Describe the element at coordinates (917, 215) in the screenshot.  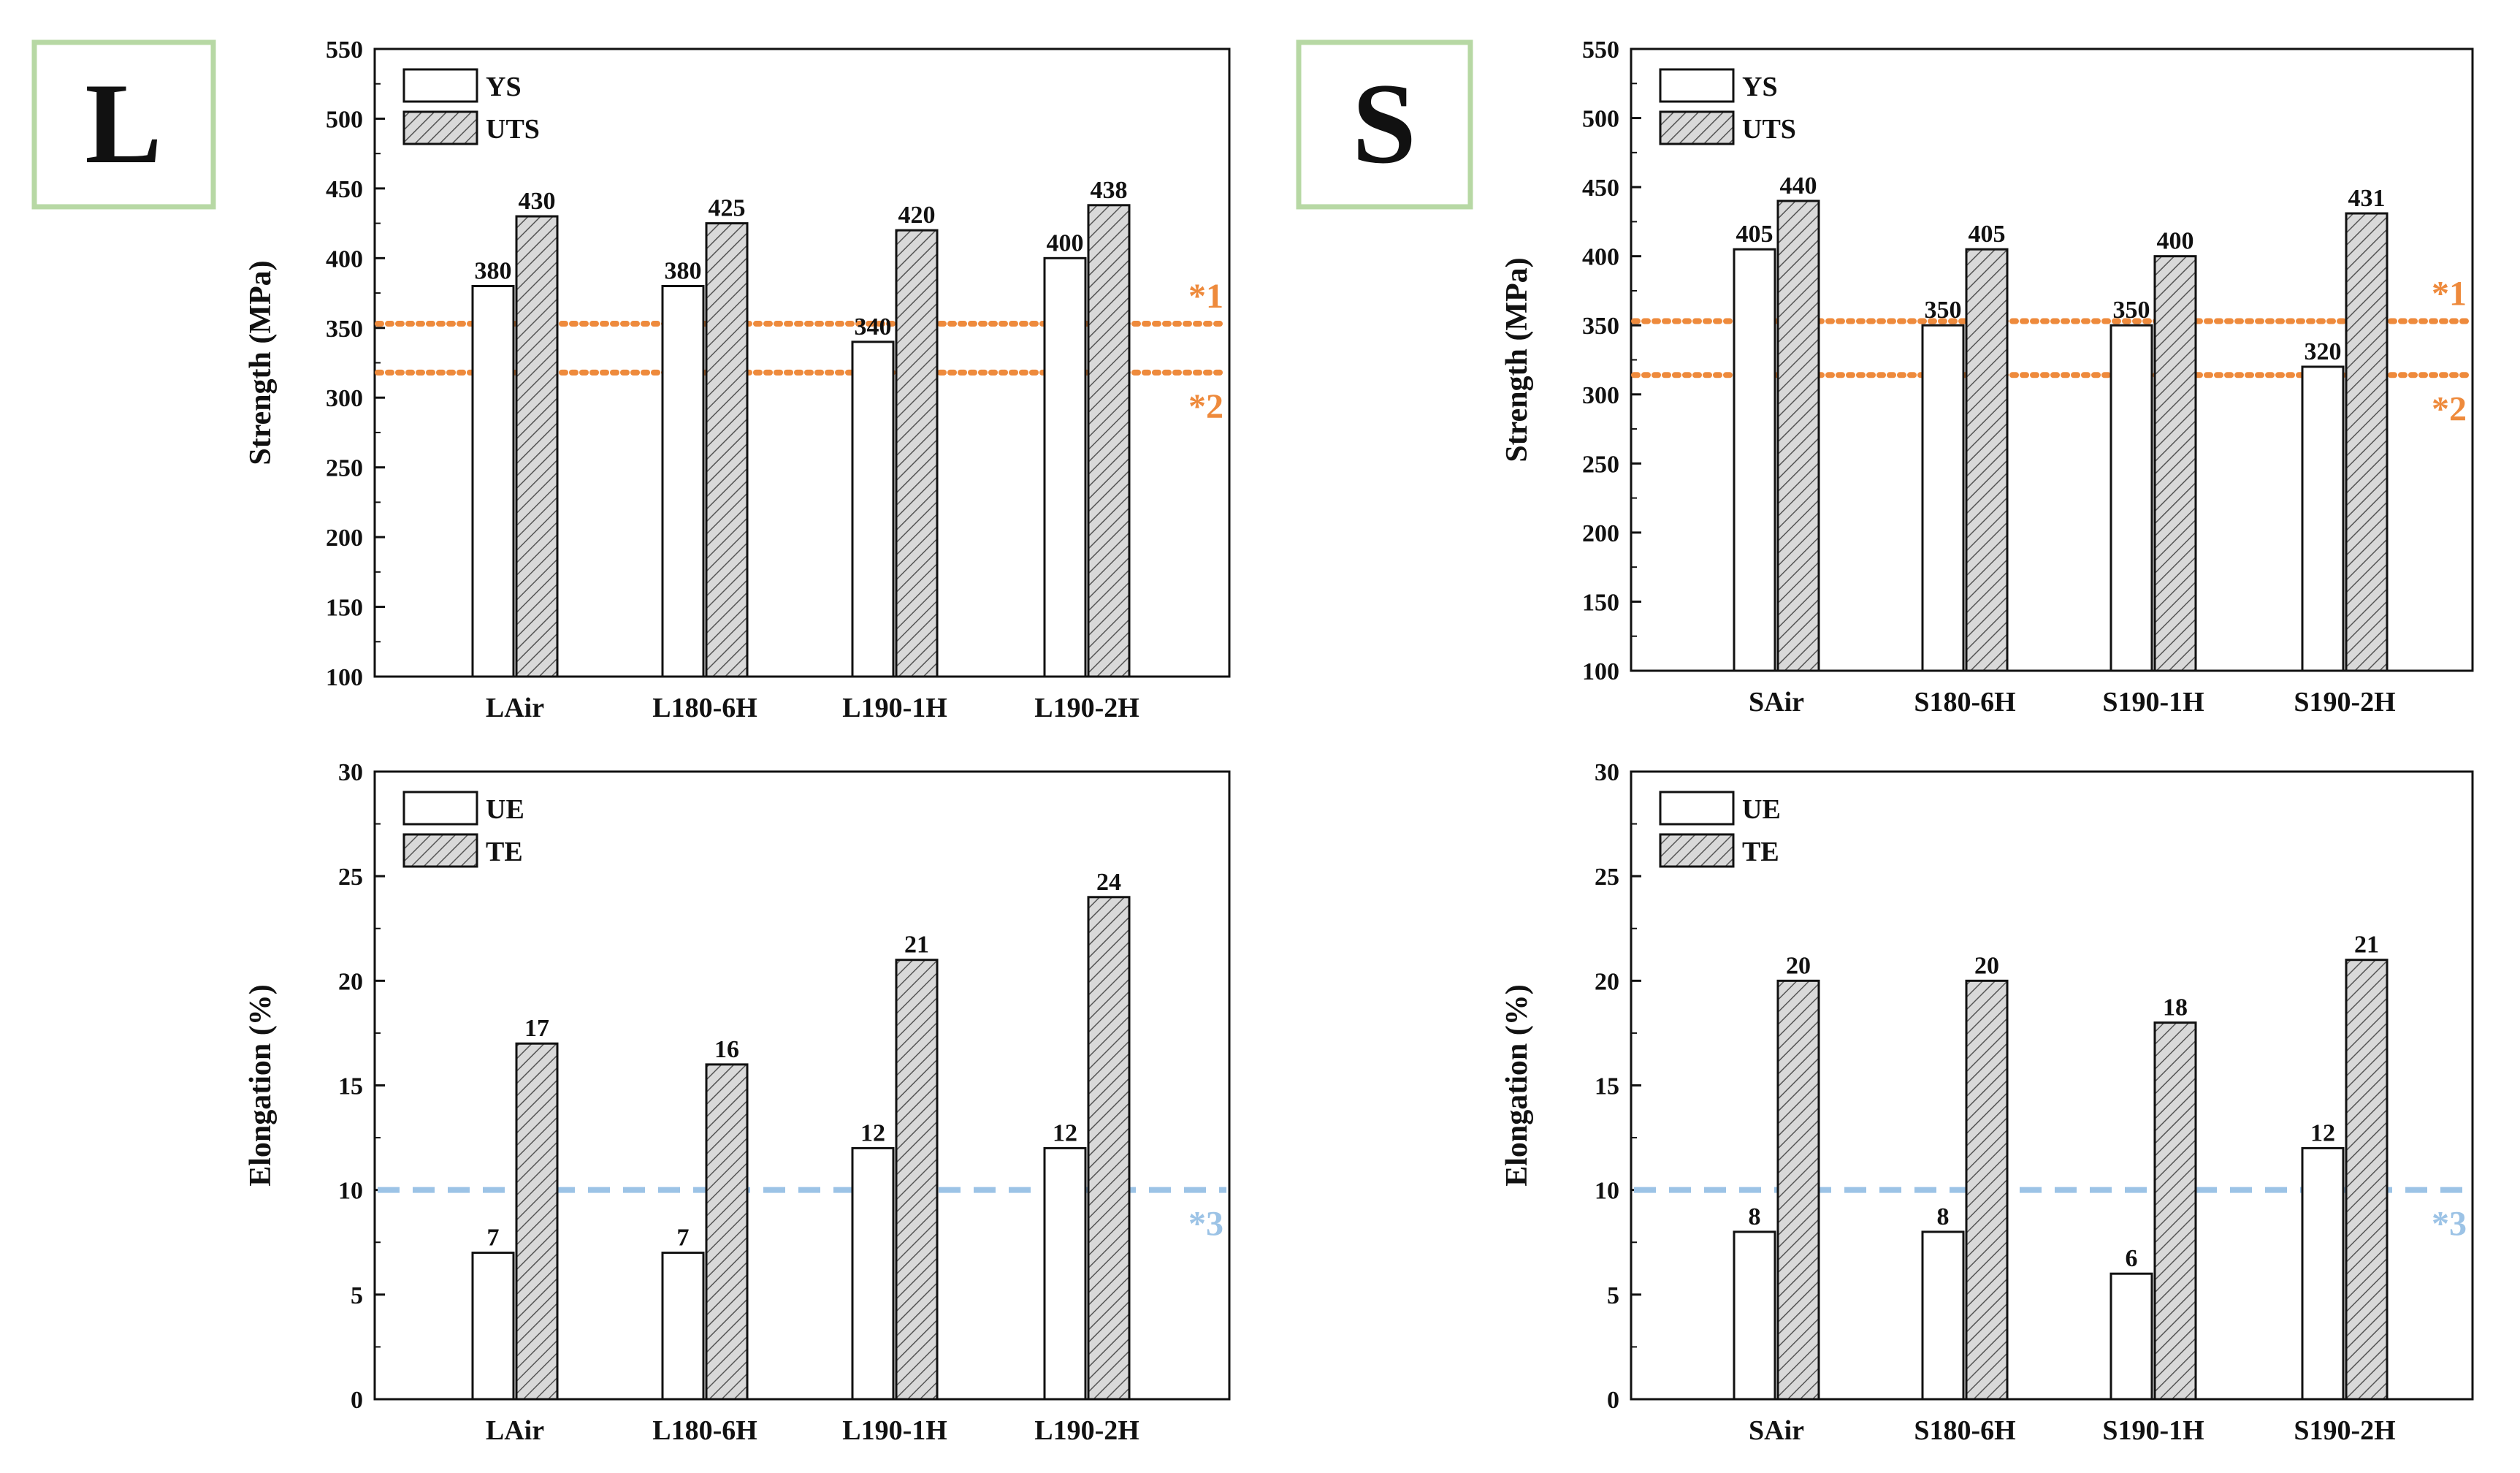
I see `bar-value-label: 420` at that location.